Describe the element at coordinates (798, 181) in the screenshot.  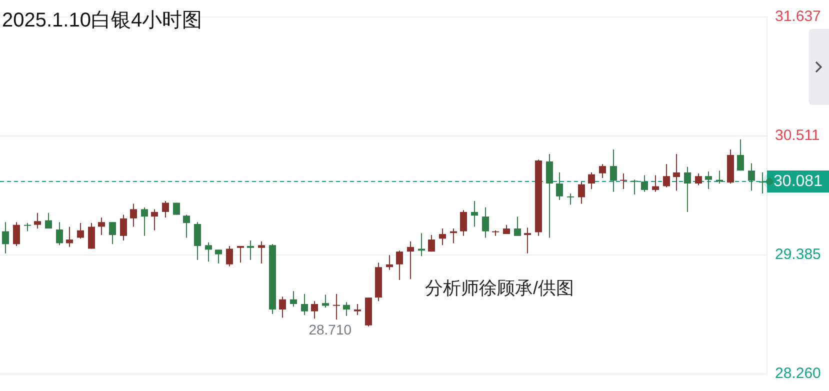
I see `ref-line-label: 30.081` at that location.